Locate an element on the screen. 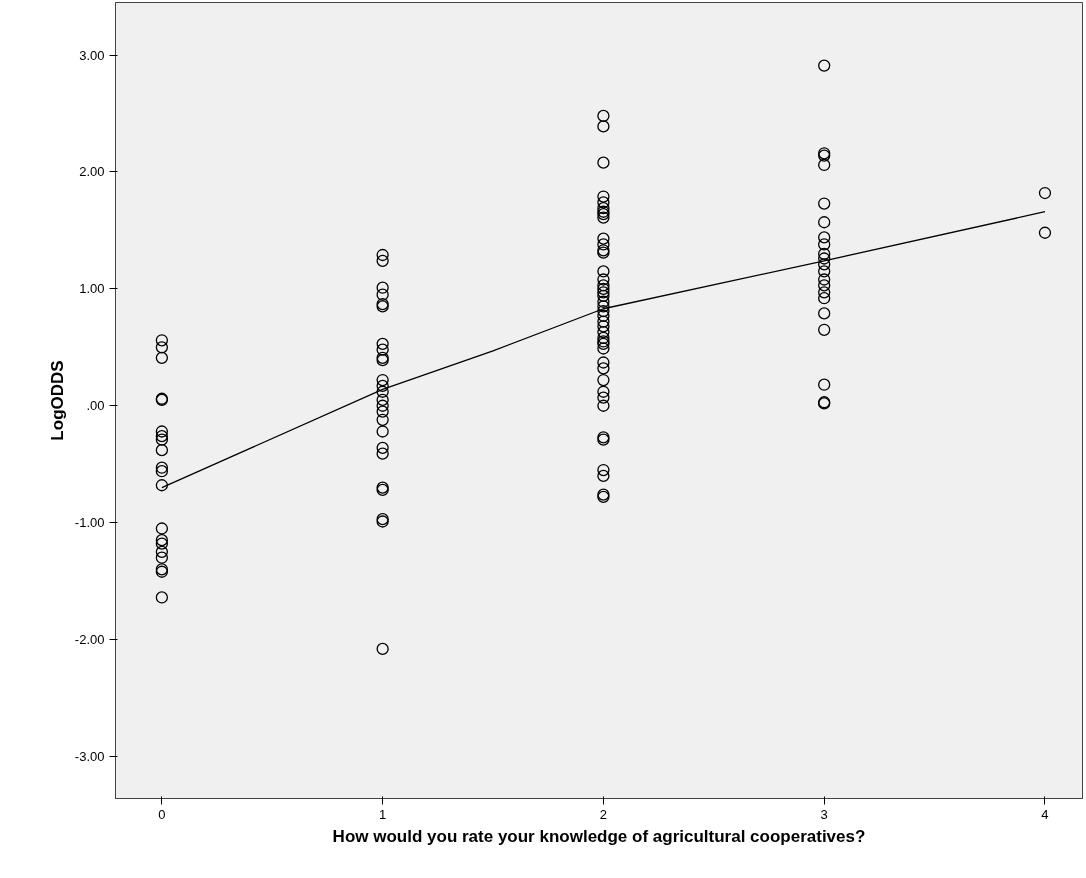 This screenshot has width=1086, height=878. y-tick-label: .00 is located at coordinates (95, 406).